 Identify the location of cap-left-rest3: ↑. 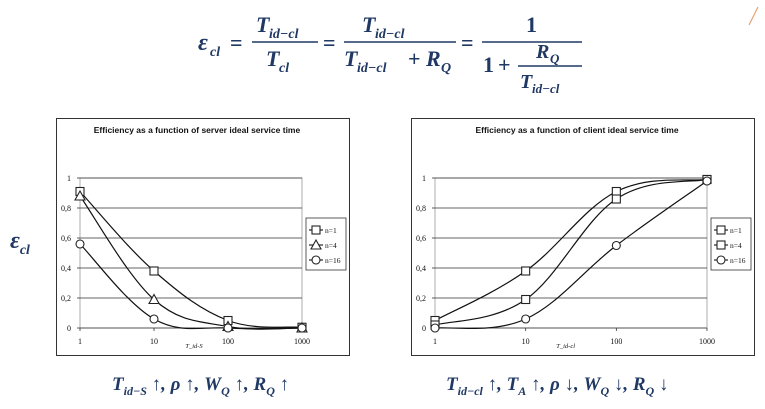
(282, 384).